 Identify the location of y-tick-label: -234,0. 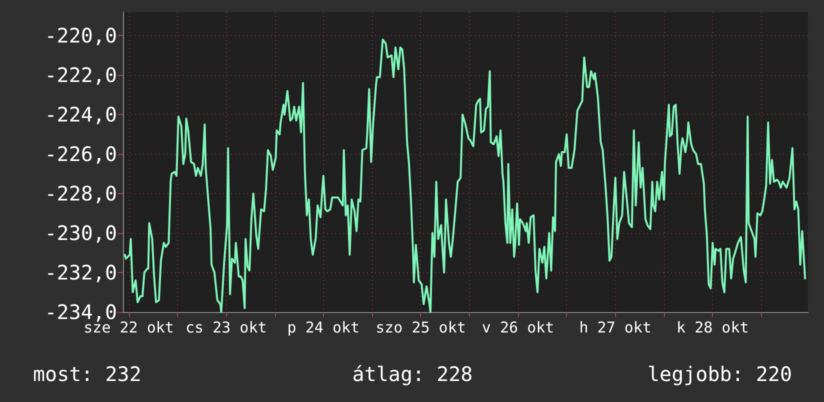
(80, 312).